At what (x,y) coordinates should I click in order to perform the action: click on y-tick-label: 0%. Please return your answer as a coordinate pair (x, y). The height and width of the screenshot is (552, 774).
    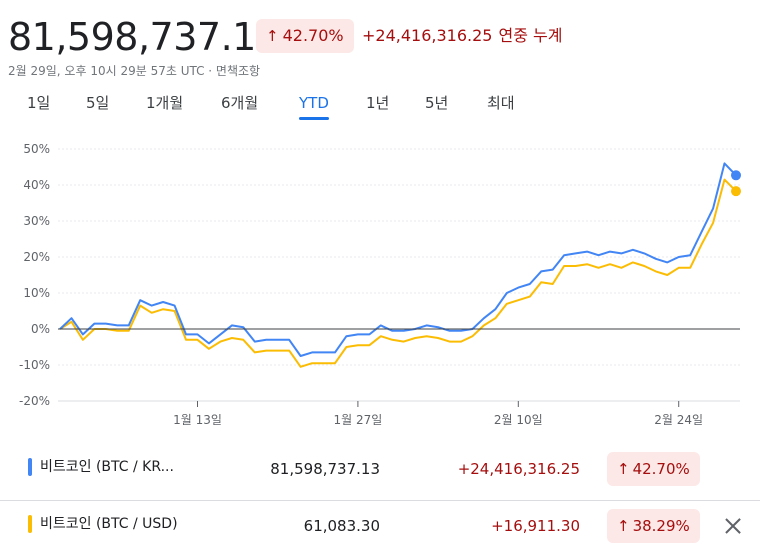
    Looking at the image, I should click on (40, 329).